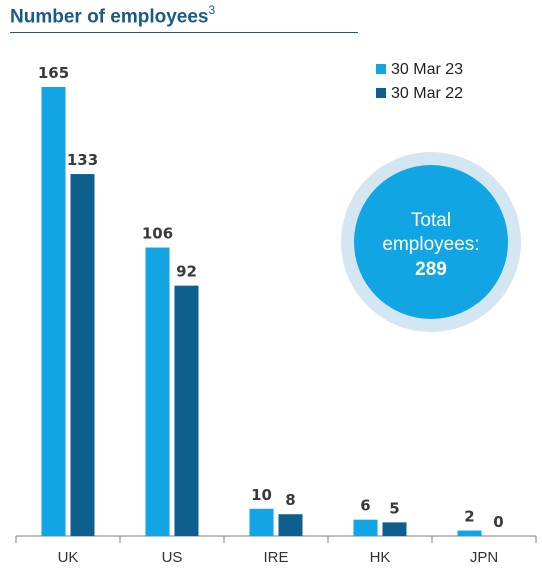  Describe the element at coordinates (186, 272) in the screenshot. I see `data-label-us-2022: 92` at that location.